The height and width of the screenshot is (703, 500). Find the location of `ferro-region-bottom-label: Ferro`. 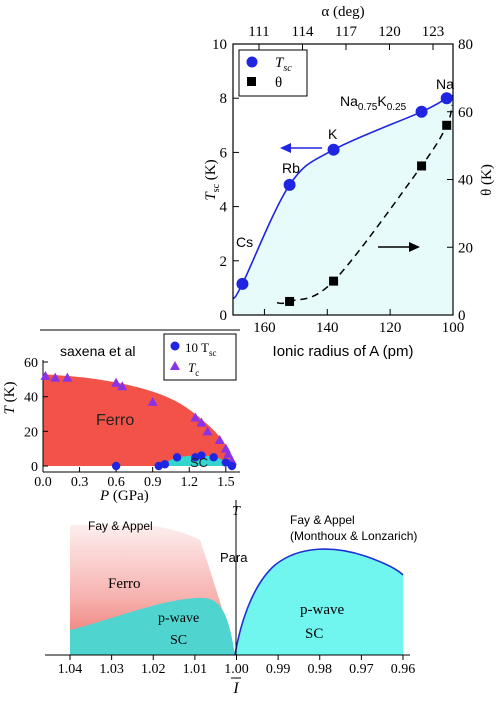

ferro-region-bottom-label: Ferro is located at coordinates (124, 584).